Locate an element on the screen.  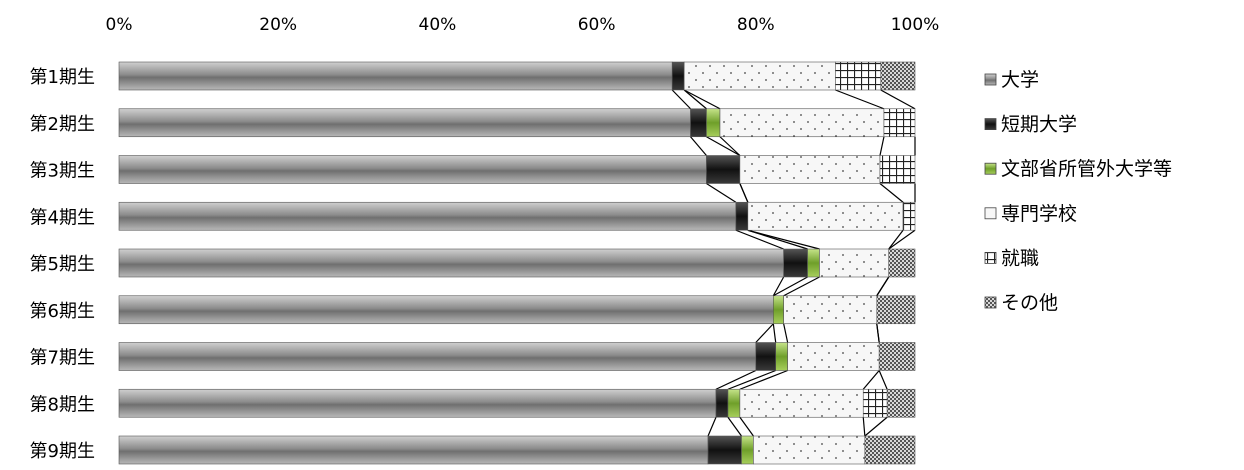
x-tick-label: 0% is located at coordinates (119, 25).